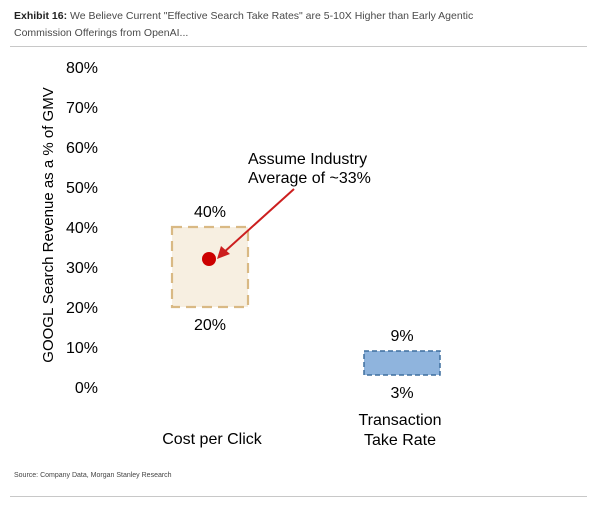 This screenshot has width=597, height=505. What do you see at coordinates (400, 440) in the screenshot?
I see `category-label-ttr-line2: Take Rate` at bounding box center [400, 440].